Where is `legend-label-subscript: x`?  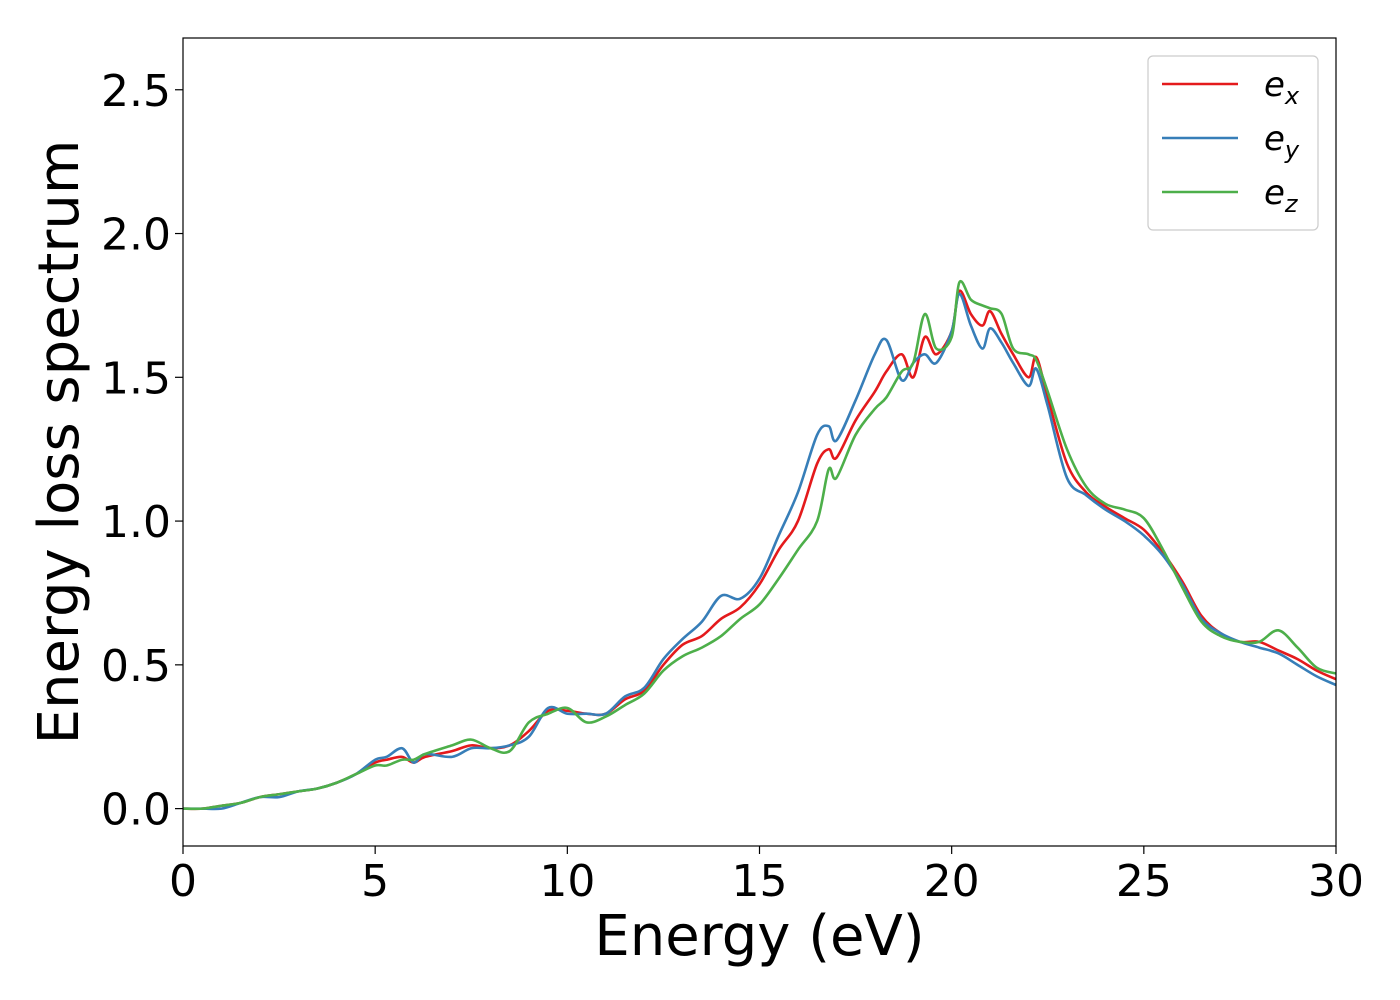 legend-label-subscript: x is located at coordinates (1292, 96).